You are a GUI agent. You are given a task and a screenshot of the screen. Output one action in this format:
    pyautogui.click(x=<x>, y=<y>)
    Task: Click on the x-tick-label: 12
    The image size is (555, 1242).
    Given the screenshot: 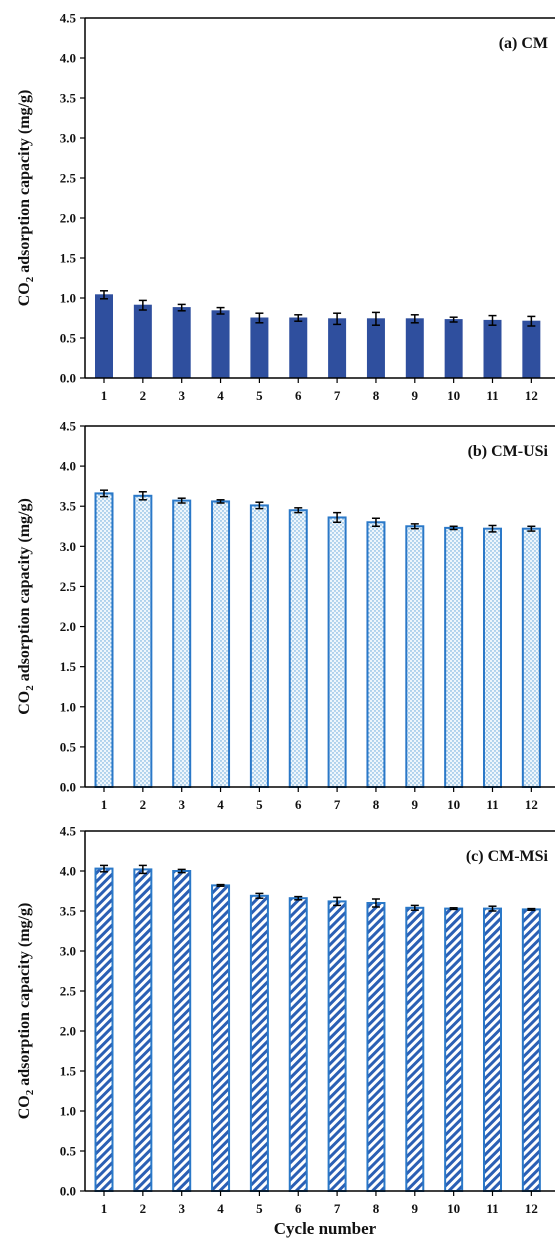 What is the action you would take?
    pyautogui.click(x=531, y=395)
    